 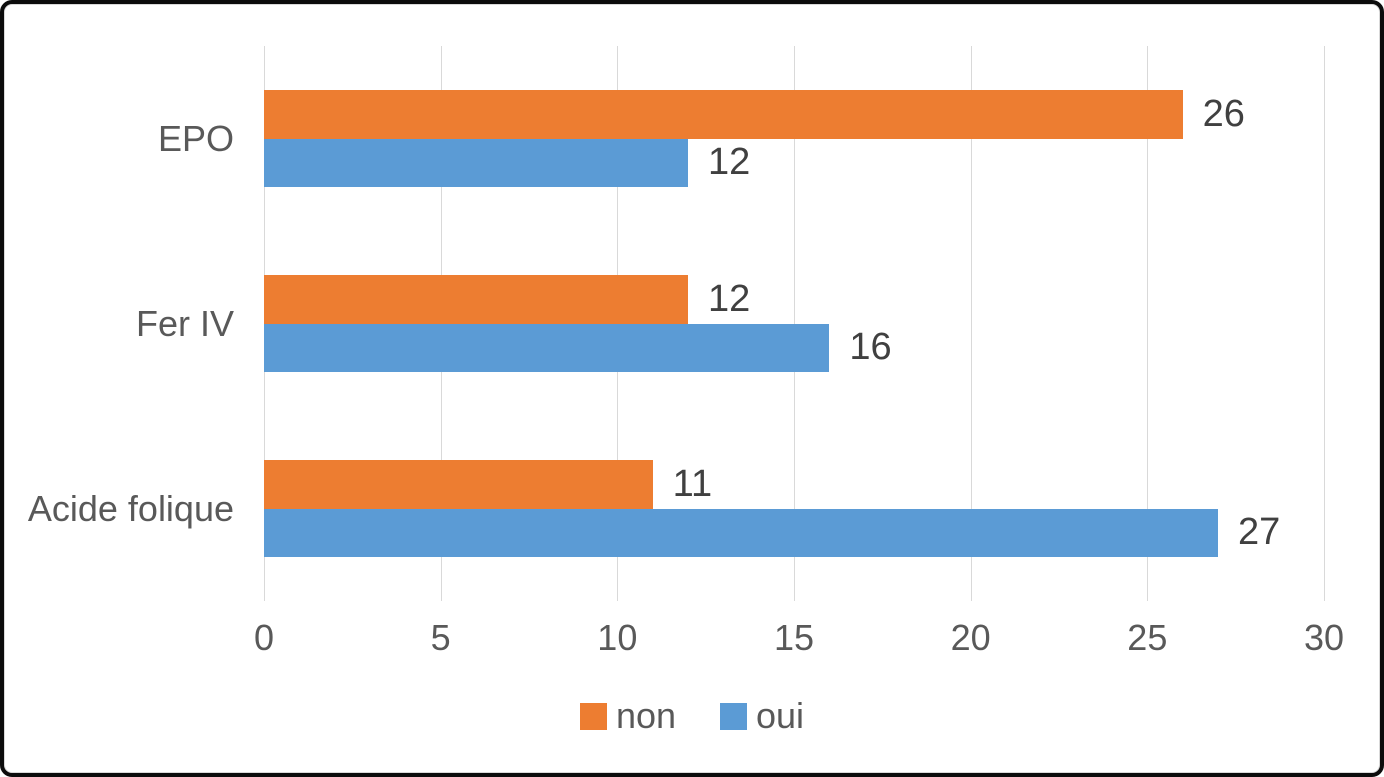 I want to click on data-label: 11, so click(x=692, y=483).